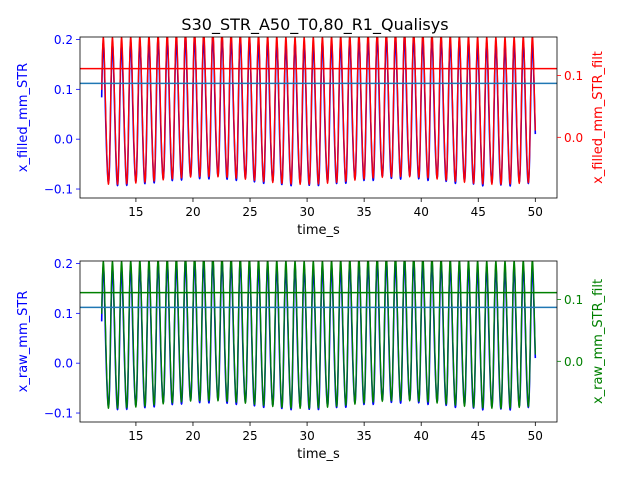 The image size is (640, 480). What do you see at coordinates (63, 90) in the screenshot?
I see `panel0-y-left-tick-label: 0.1` at bounding box center [63, 90].